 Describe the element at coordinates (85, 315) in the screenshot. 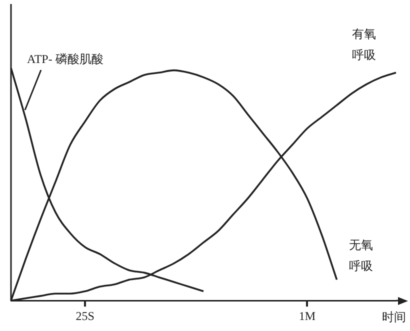

I see `x-tick-label: 25S` at that location.